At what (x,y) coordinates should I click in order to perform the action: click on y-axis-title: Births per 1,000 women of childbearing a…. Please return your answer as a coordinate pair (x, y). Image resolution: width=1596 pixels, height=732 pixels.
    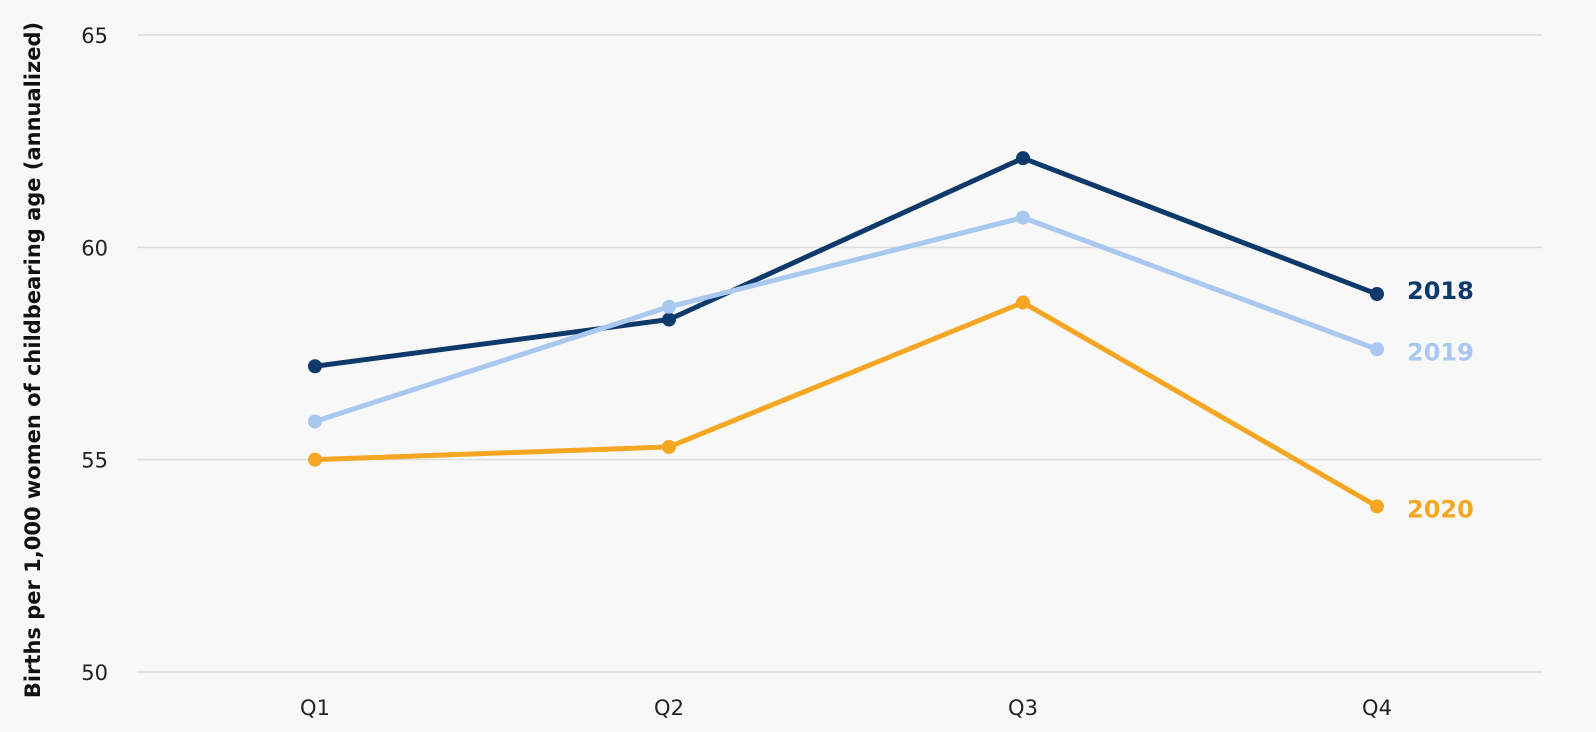
    Looking at the image, I should click on (33, 360).